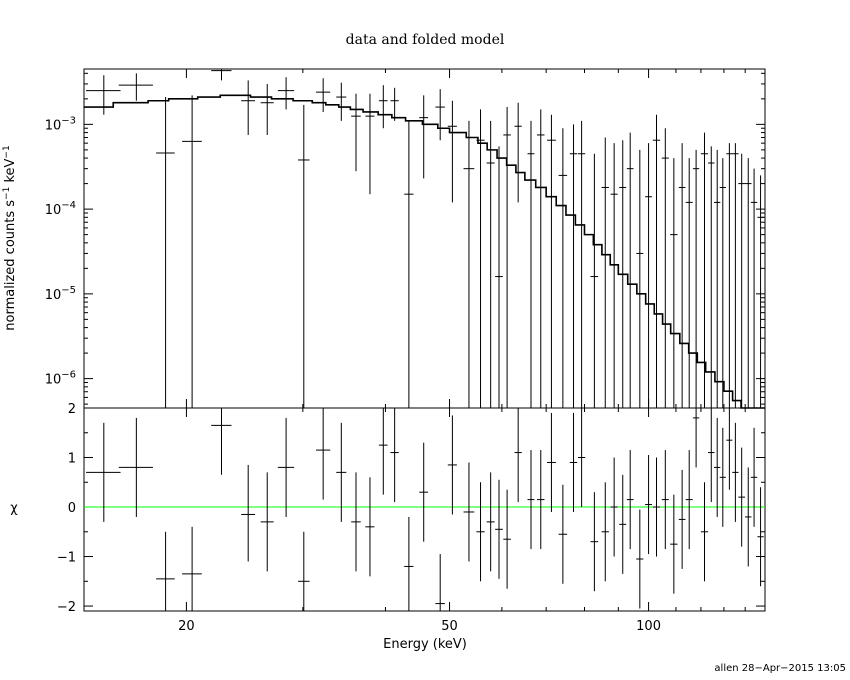 The width and height of the screenshot is (850, 680). Describe the element at coordinates (10, 237) in the screenshot. I see `spectrum-y-axis-label: normalized counts s−1 keV−1` at that location.